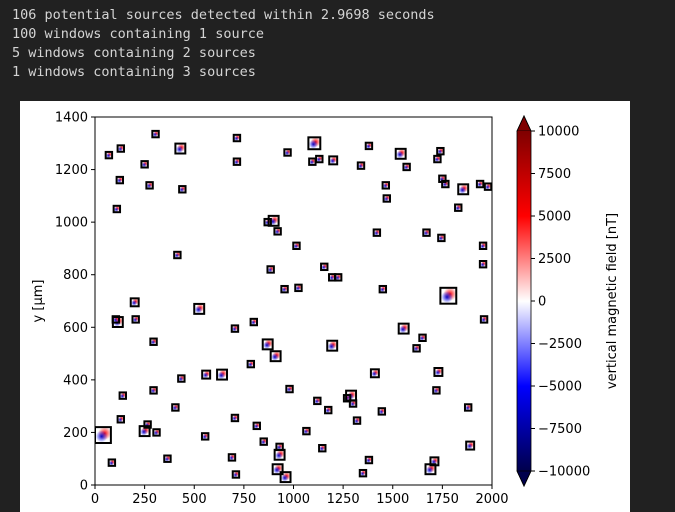 The height and width of the screenshot is (512, 675). Describe the element at coordinates (71, 223) in the screenshot. I see `y-tick-label: 1000` at that location.